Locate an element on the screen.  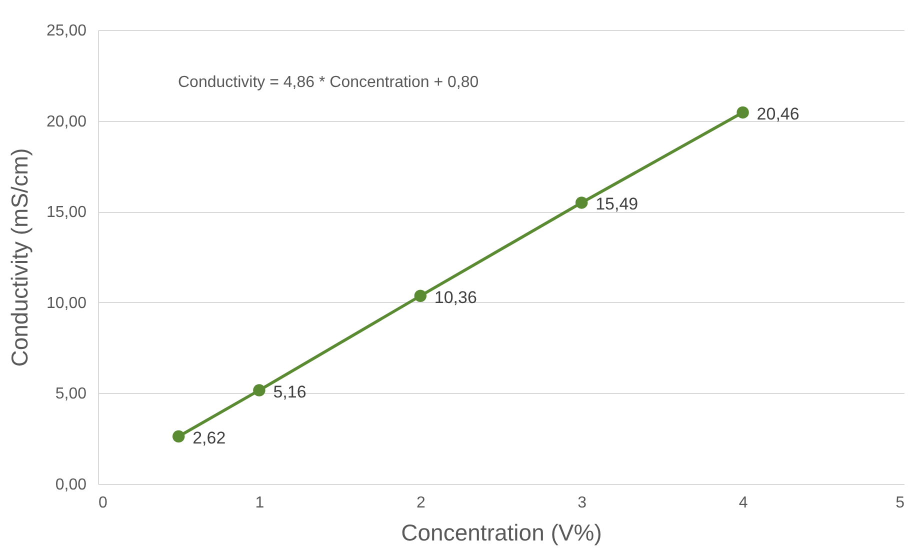
y-tick-label: 0,00 is located at coordinates (71, 485).